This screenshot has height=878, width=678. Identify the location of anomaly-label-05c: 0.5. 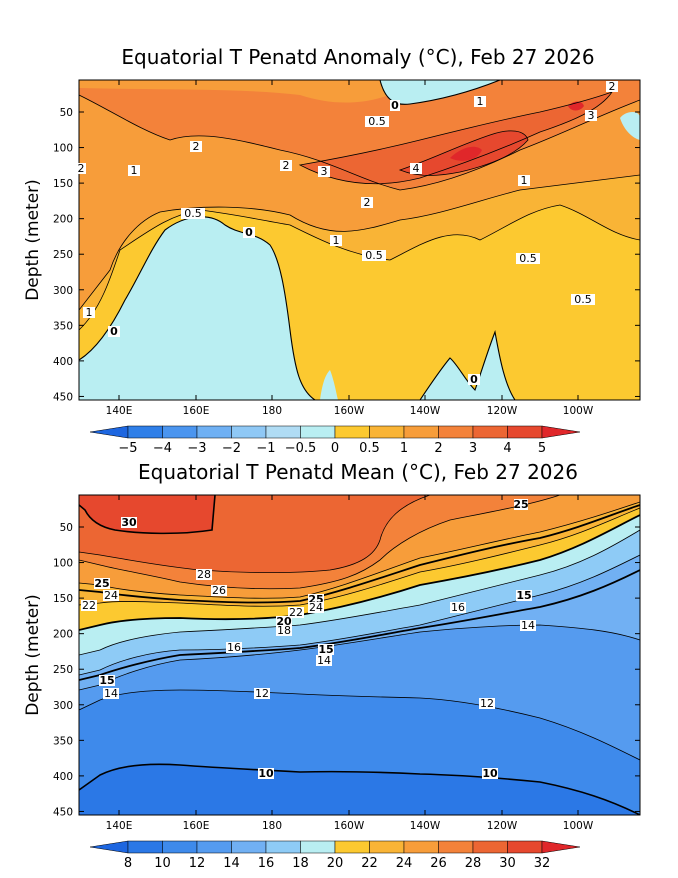
(374, 255).